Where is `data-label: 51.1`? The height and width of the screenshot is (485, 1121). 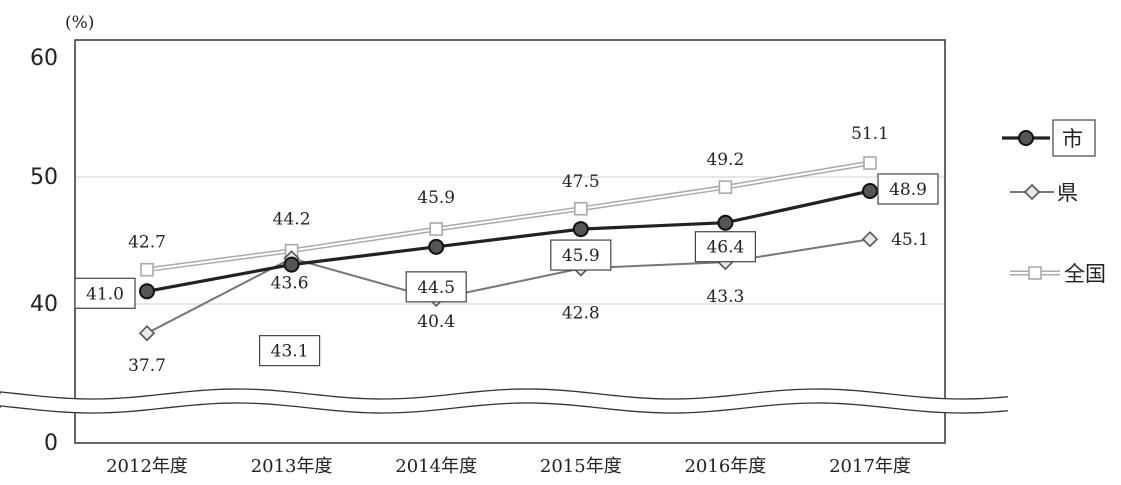 data-label: 51.1 is located at coordinates (870, 134).